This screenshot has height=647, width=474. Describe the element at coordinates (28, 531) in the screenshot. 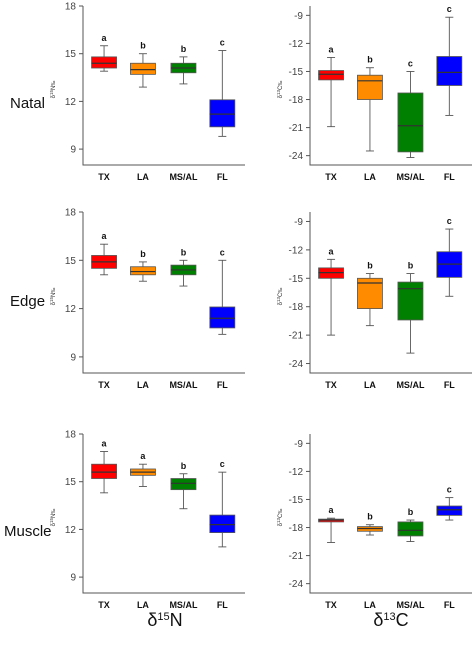

I see `row-label-muscle: Muscle` at that location.